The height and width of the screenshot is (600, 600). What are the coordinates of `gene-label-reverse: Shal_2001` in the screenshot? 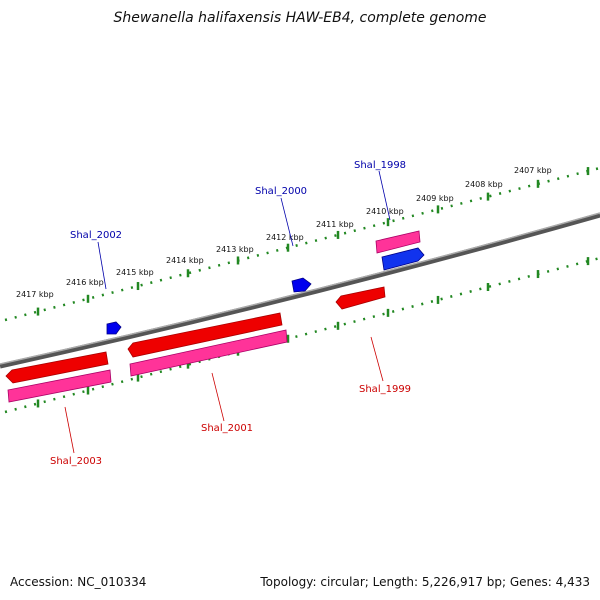 It's located at (227, 428).